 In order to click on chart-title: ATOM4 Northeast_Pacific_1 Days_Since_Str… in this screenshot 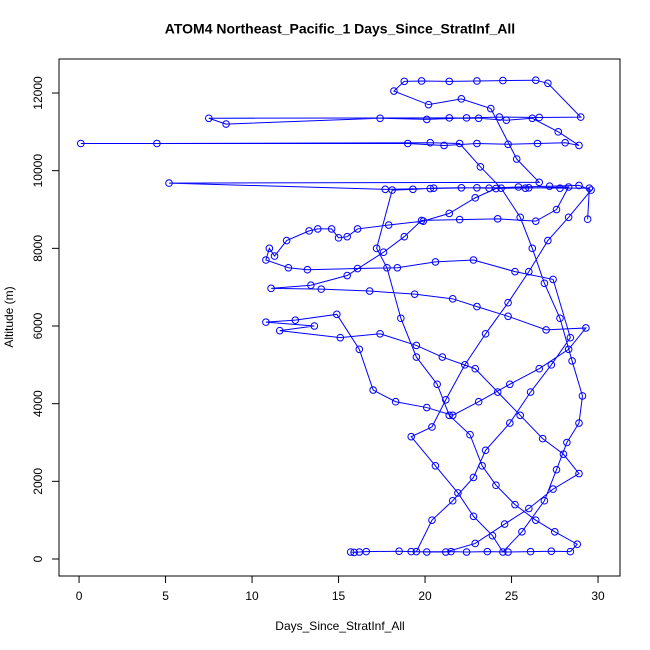, I will do `click(340, 29)`.